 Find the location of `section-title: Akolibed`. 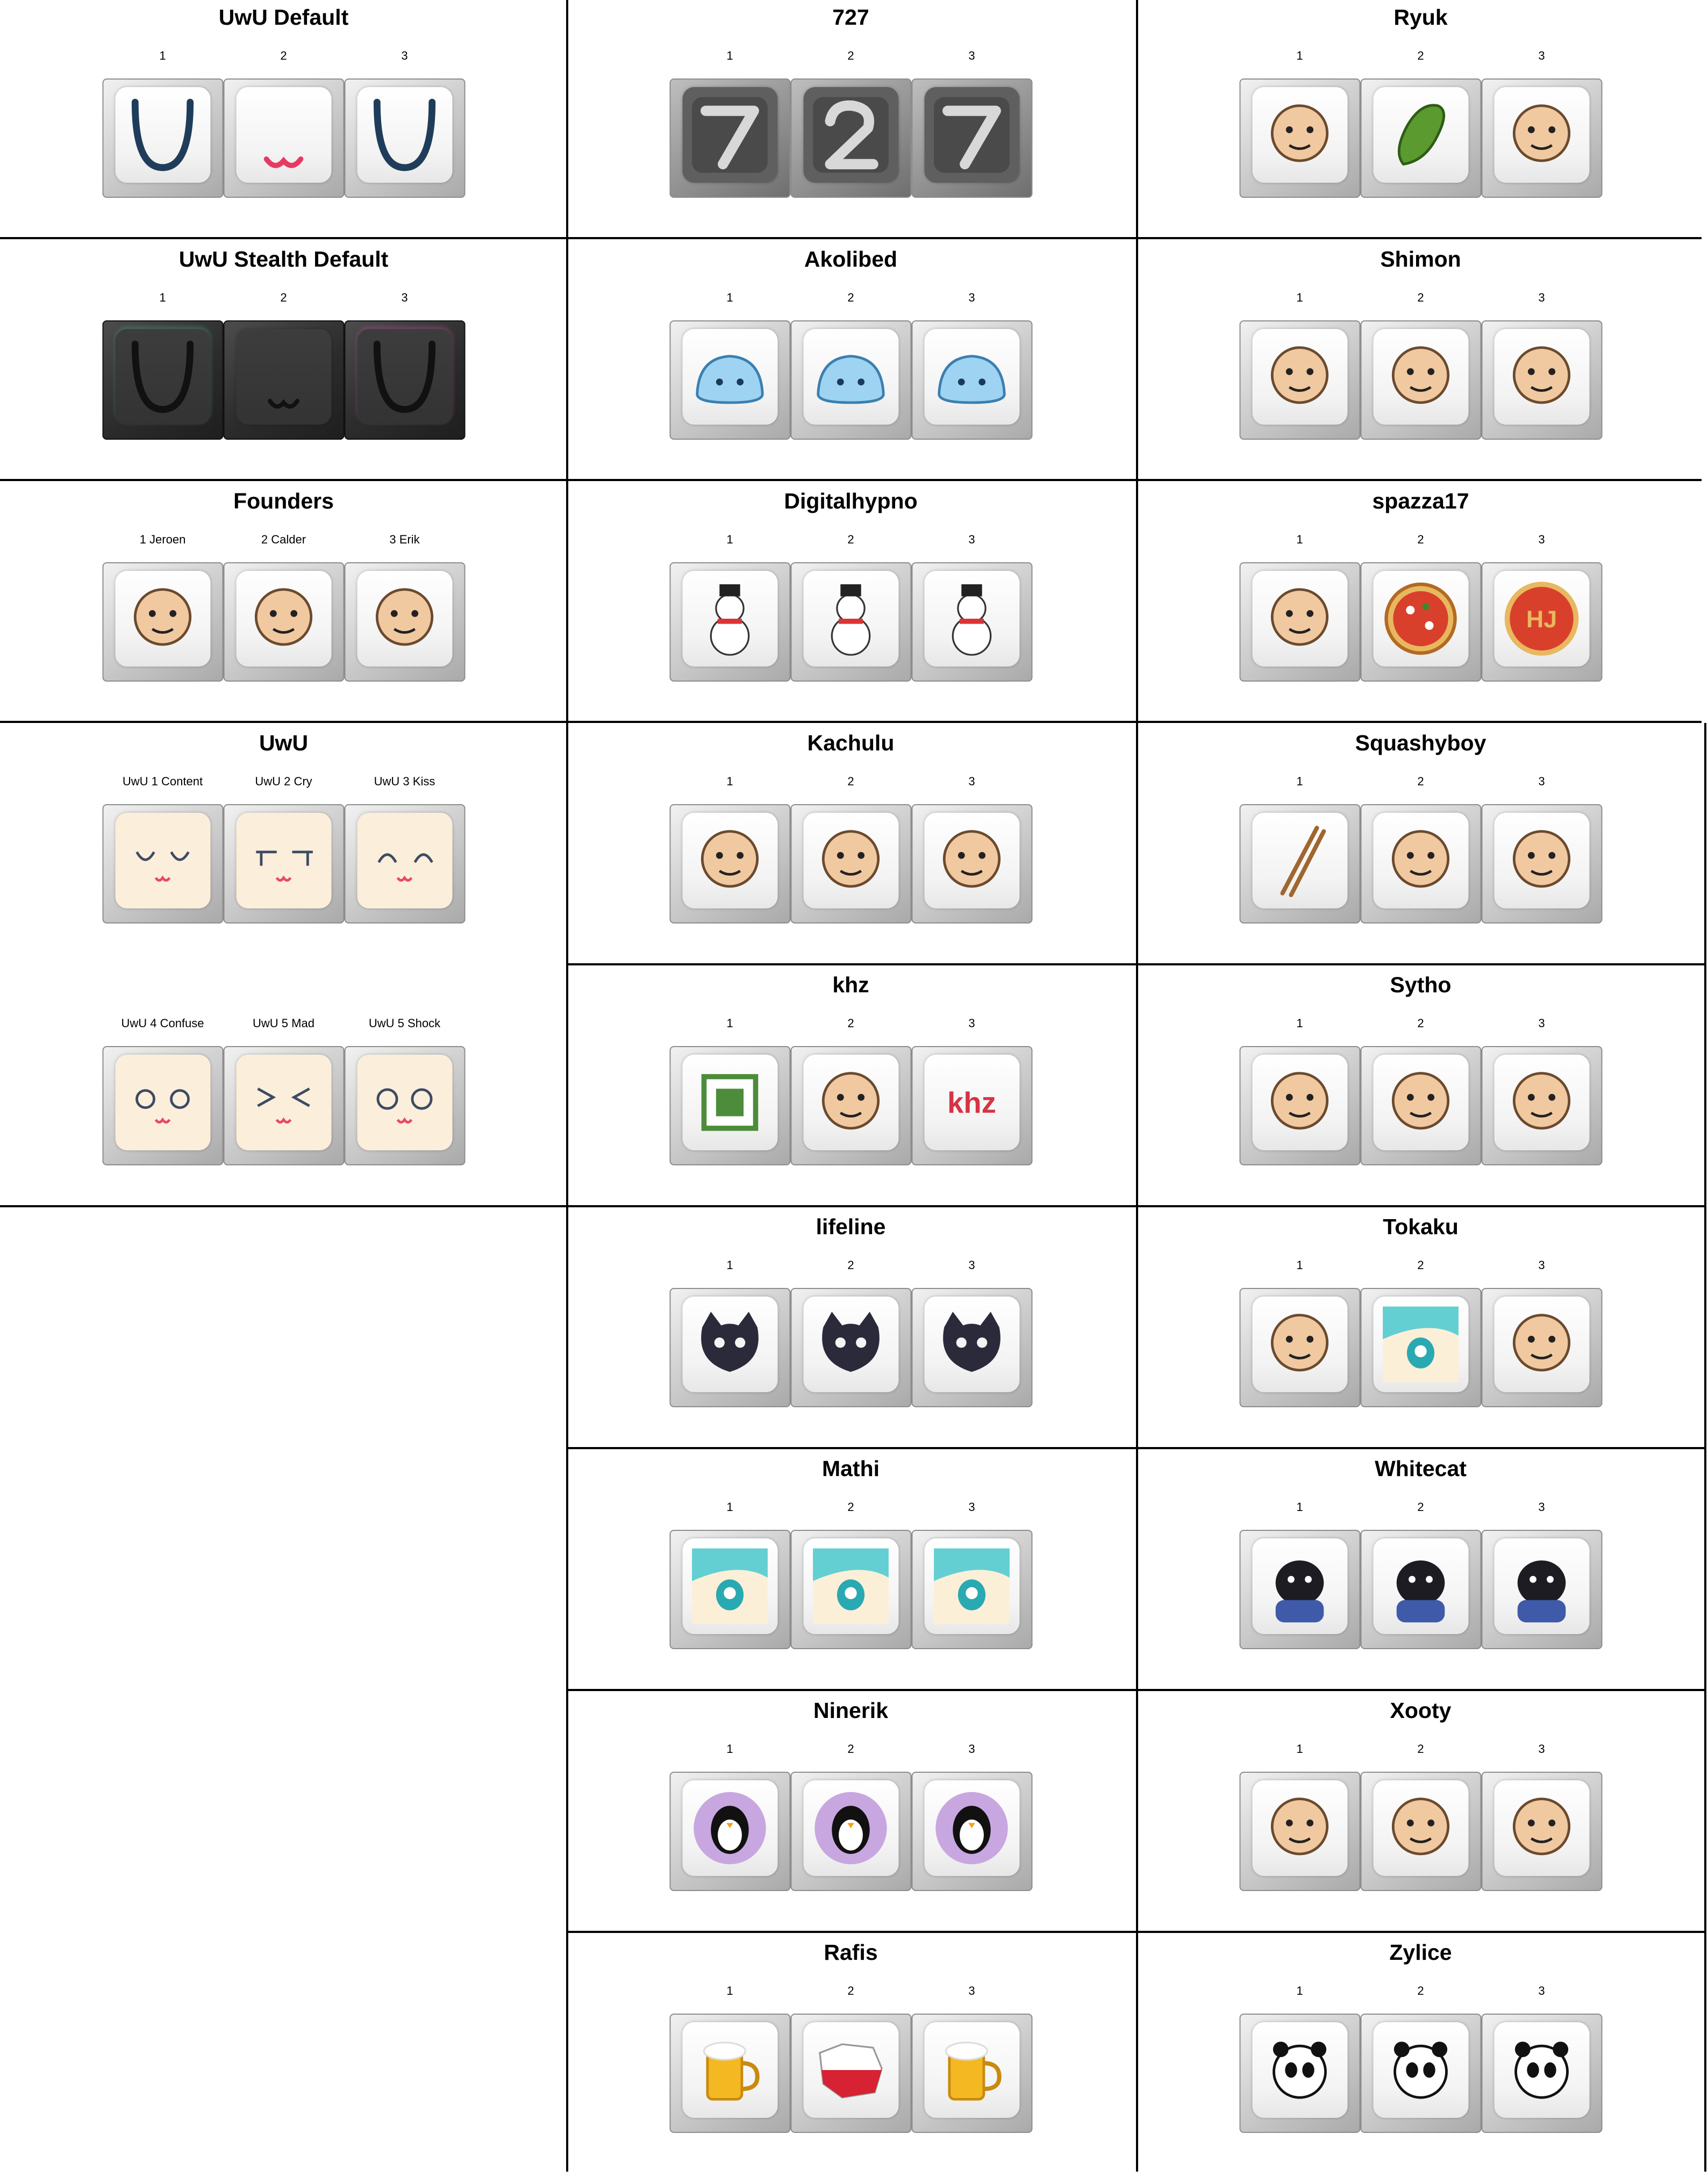

section-title: Akolibed is located at coordinates (851, 259).